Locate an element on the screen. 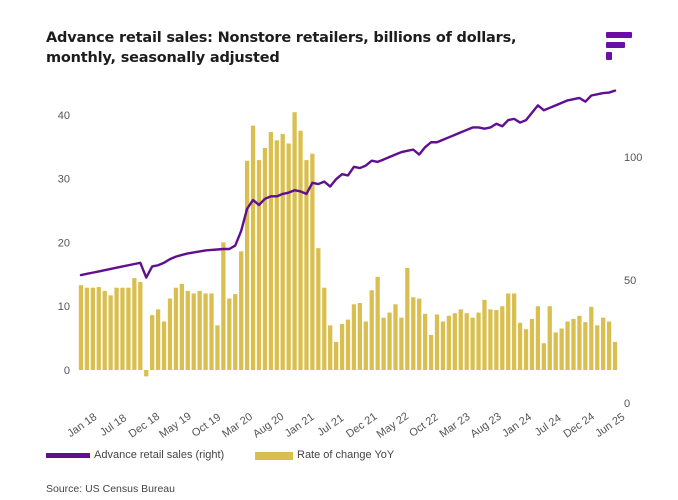 This screenshot has height=500, width=678. source-note: Source: US Census Bureau is located at coordinates (110, 489).